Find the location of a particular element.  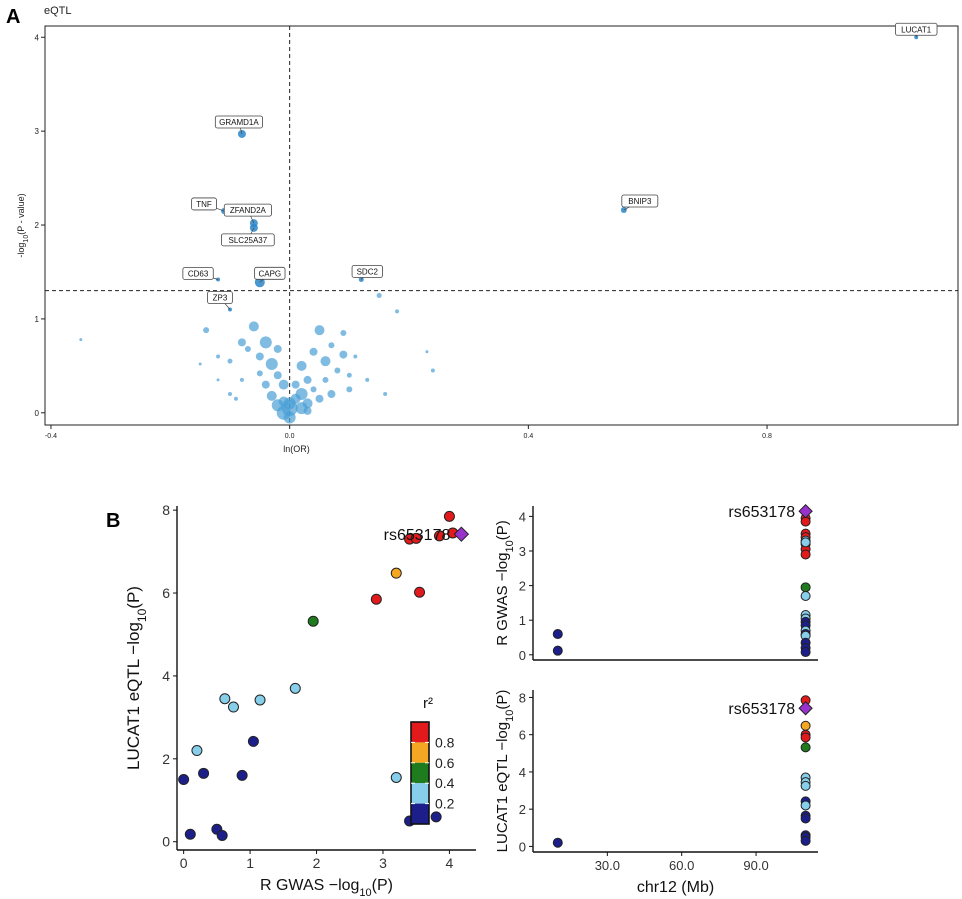

scatter_b-ylabel-part: 10 is located at coordinates (142, 615).